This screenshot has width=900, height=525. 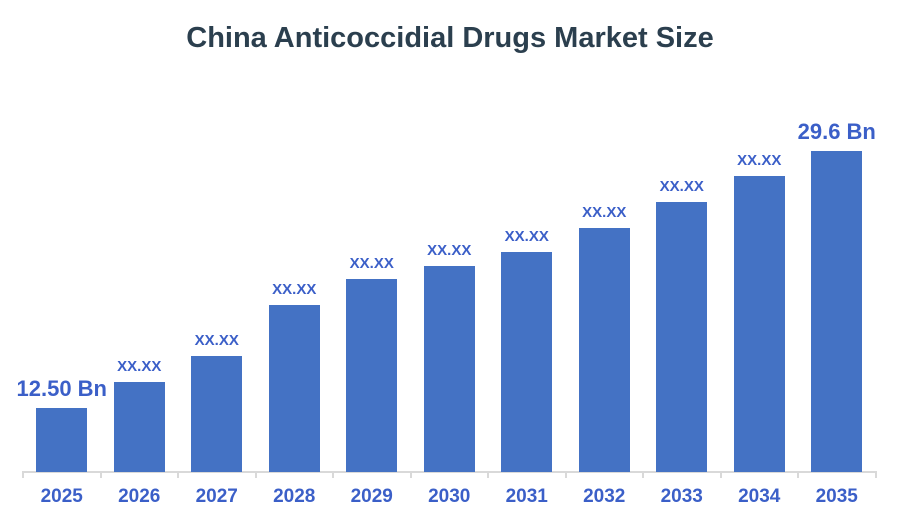 What do you see at coordinates (836, 496) in the screenshot?
I see `x-axis-label-2035: 2035` at bounding box center [836, 496].